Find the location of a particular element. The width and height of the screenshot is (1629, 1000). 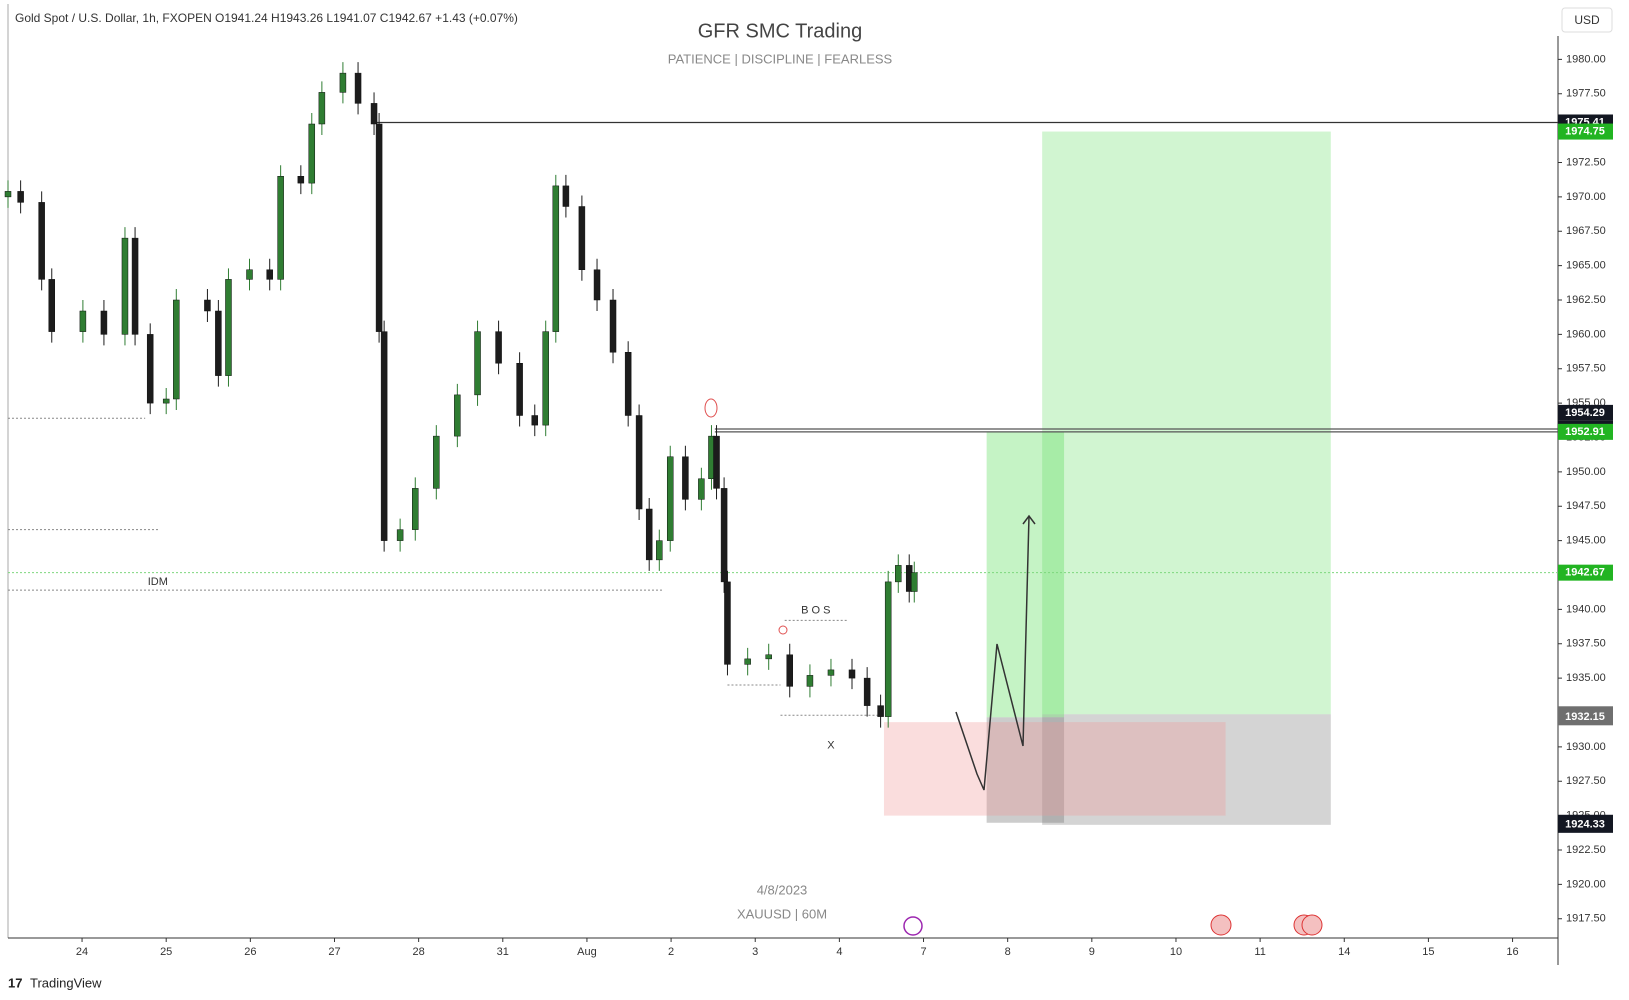

x-tick-label: 16 is located at coordinates (1512, 952).